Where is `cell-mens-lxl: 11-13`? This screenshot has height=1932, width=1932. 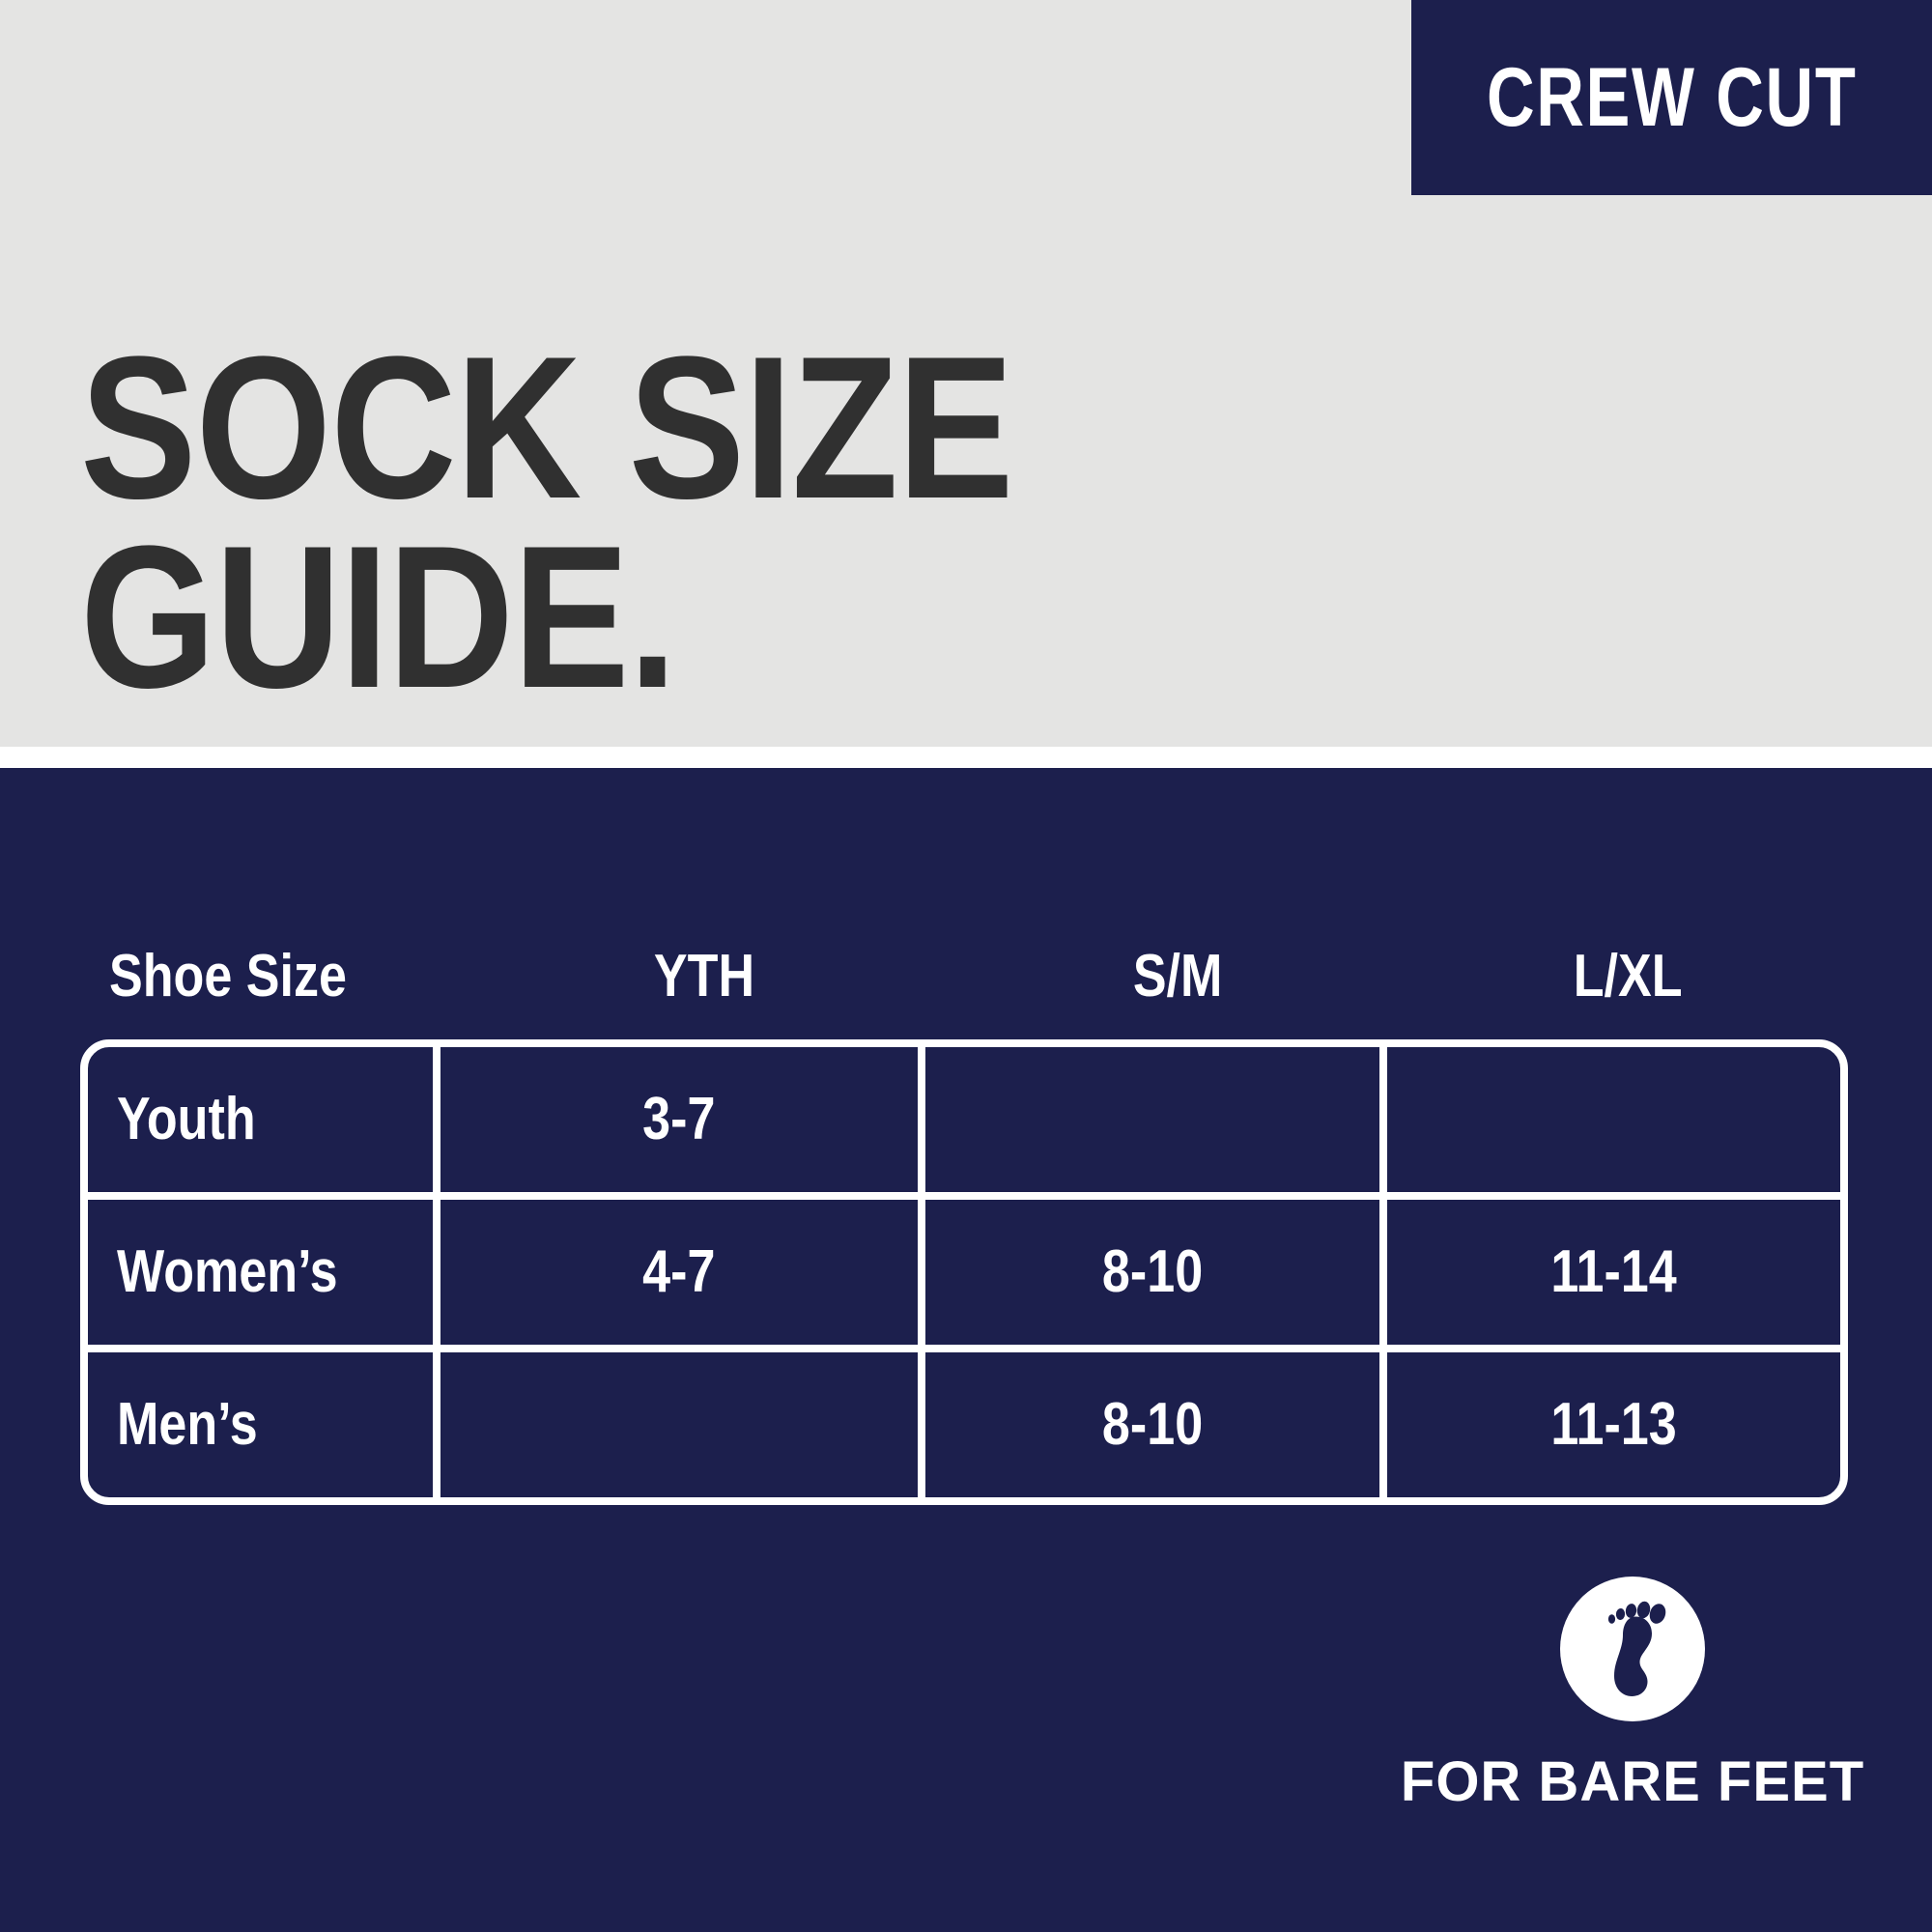 cell-mens-lxl: 11-13 is located at coordinates (1613, 1424).